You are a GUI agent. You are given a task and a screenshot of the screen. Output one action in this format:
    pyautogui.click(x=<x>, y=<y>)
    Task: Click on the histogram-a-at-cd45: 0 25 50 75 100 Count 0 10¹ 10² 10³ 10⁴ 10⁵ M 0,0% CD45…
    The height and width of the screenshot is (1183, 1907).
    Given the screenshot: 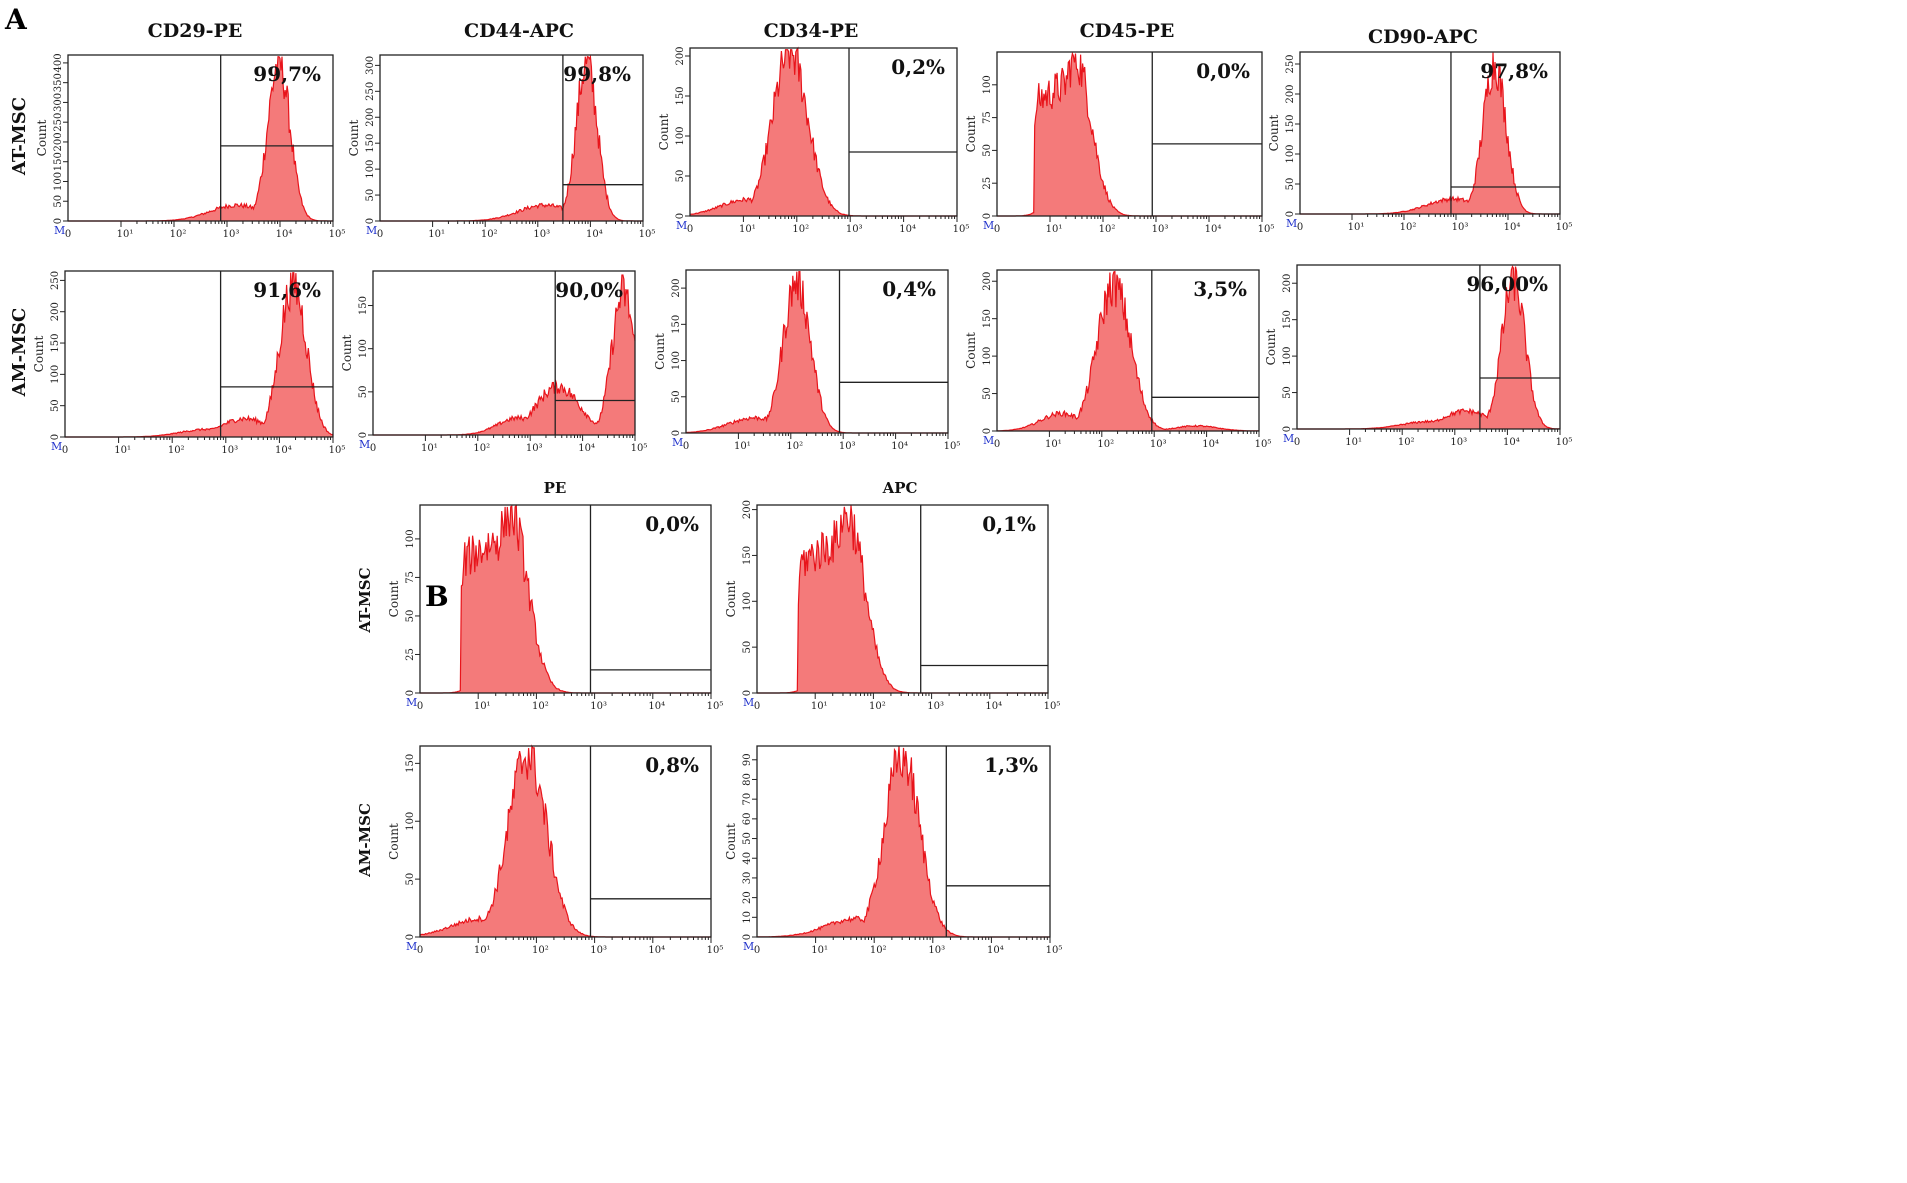 What is the action you would take?
    pyautogui.click(x=1119, y=127)
    